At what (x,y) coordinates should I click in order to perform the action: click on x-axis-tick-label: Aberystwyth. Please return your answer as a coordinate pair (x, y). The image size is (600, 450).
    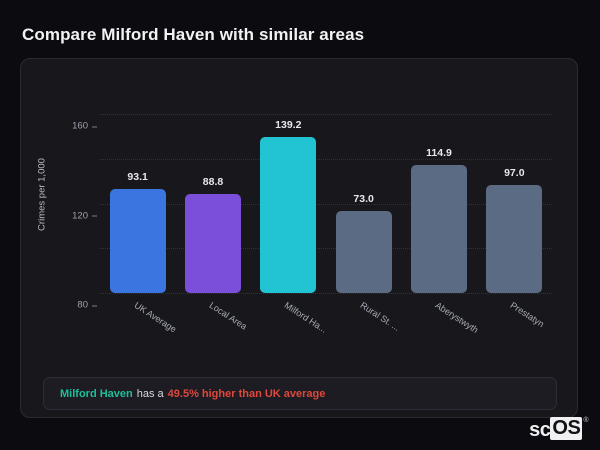
    Looking at the image, I should click on (457, 318).